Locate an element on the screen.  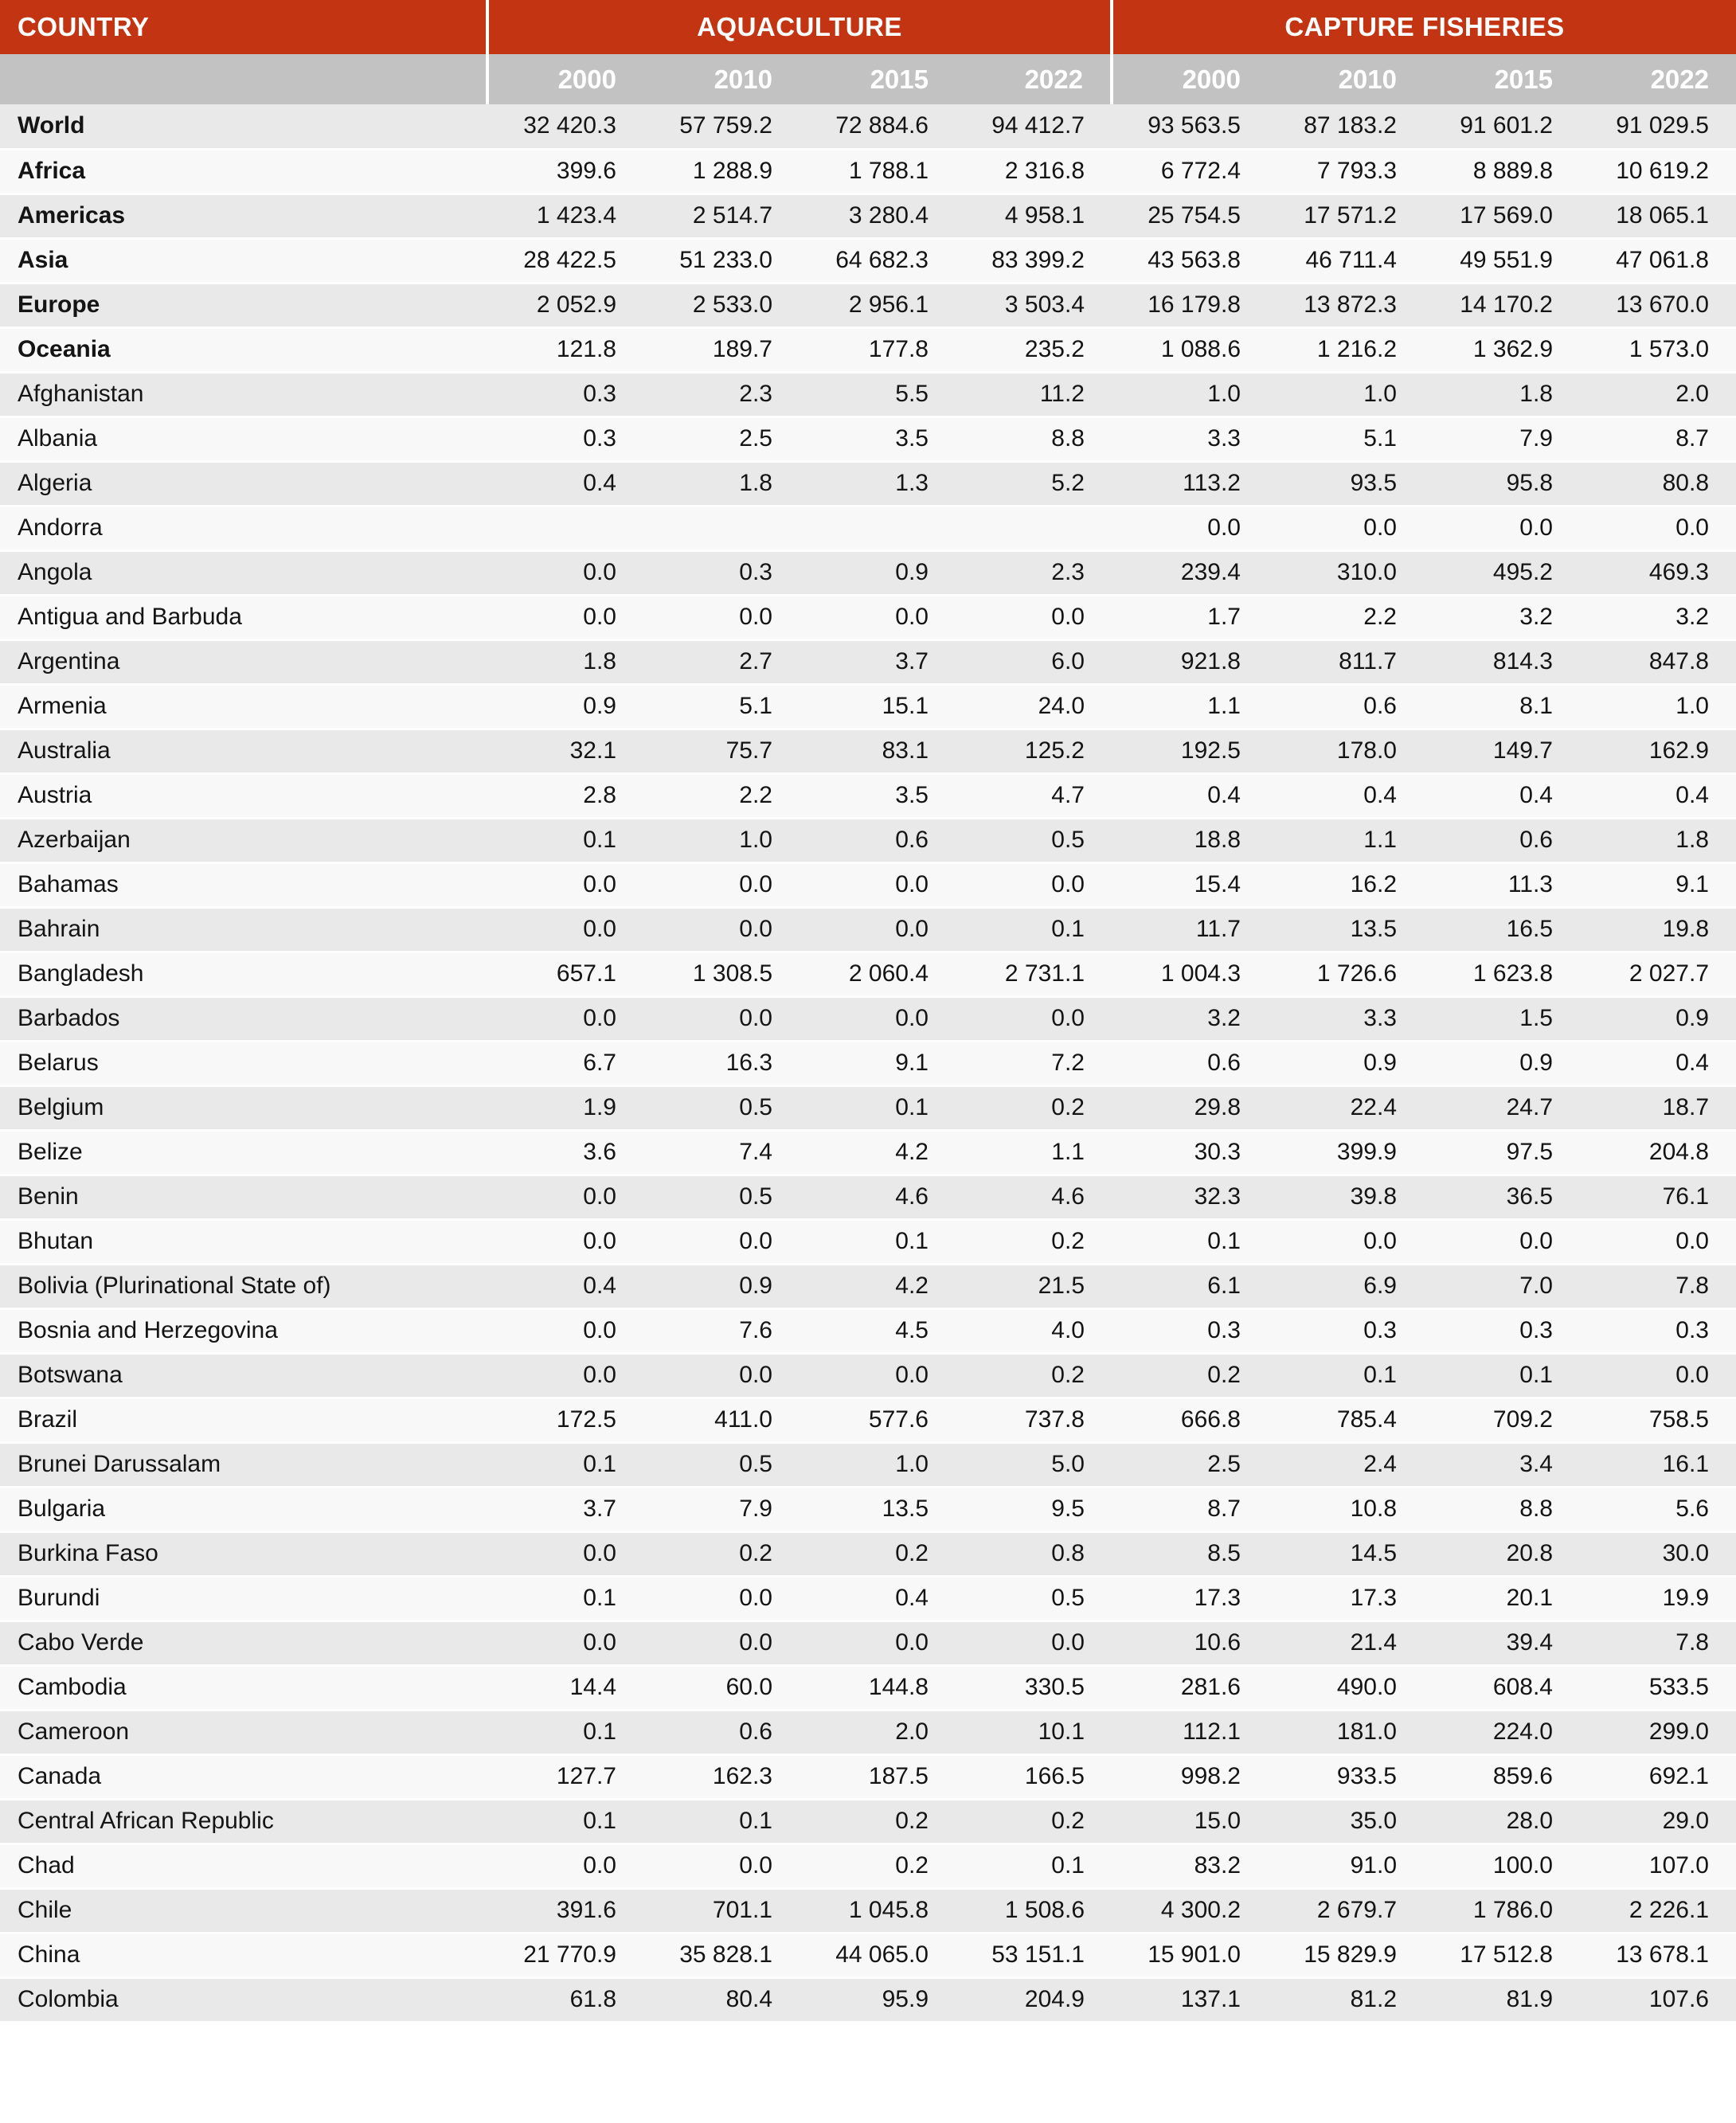
value-cell: 8.7 is located at coordinates (1190, 1510).